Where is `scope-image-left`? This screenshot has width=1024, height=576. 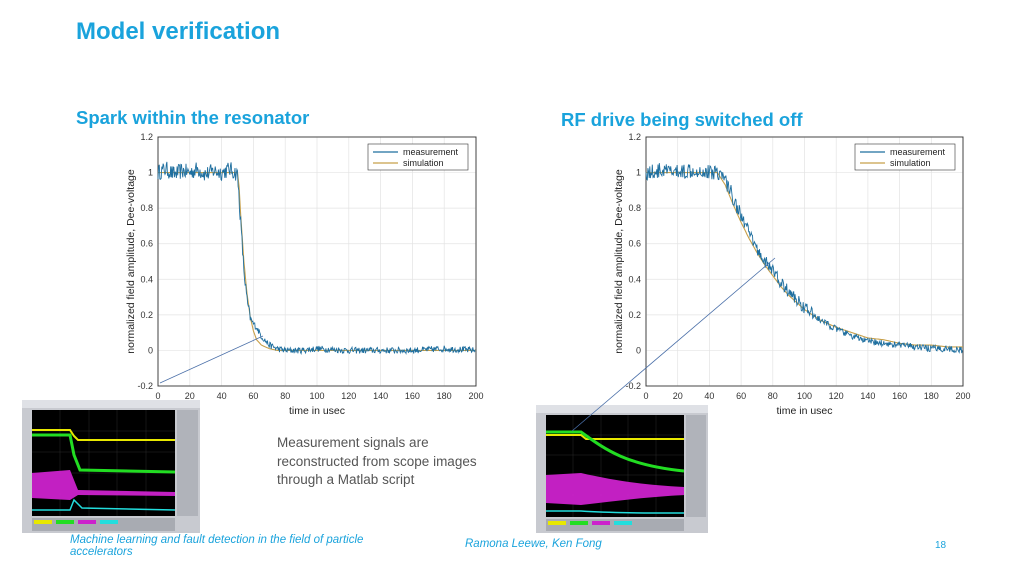
scope-image-left is located at coordinates (111, 466).